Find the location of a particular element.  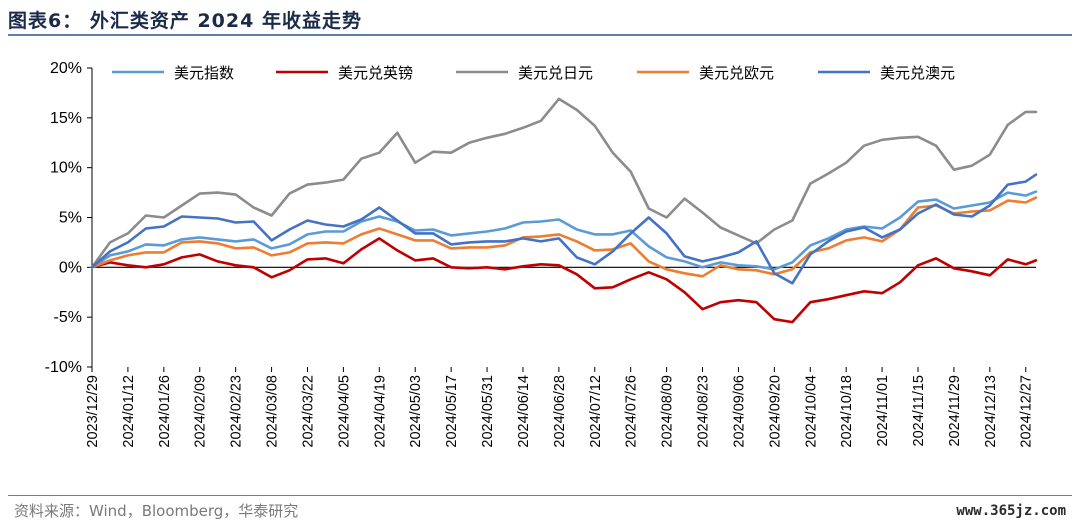

x-tick-label: 2024/03/08 is located at coordinates (273, 411).